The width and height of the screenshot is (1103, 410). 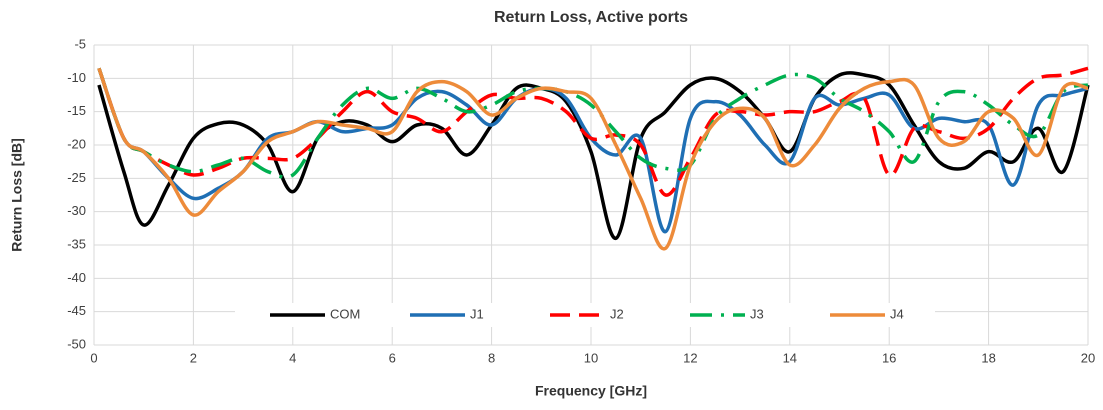 I want to click on x-tick-label: 12, so click(x=690, y=357).